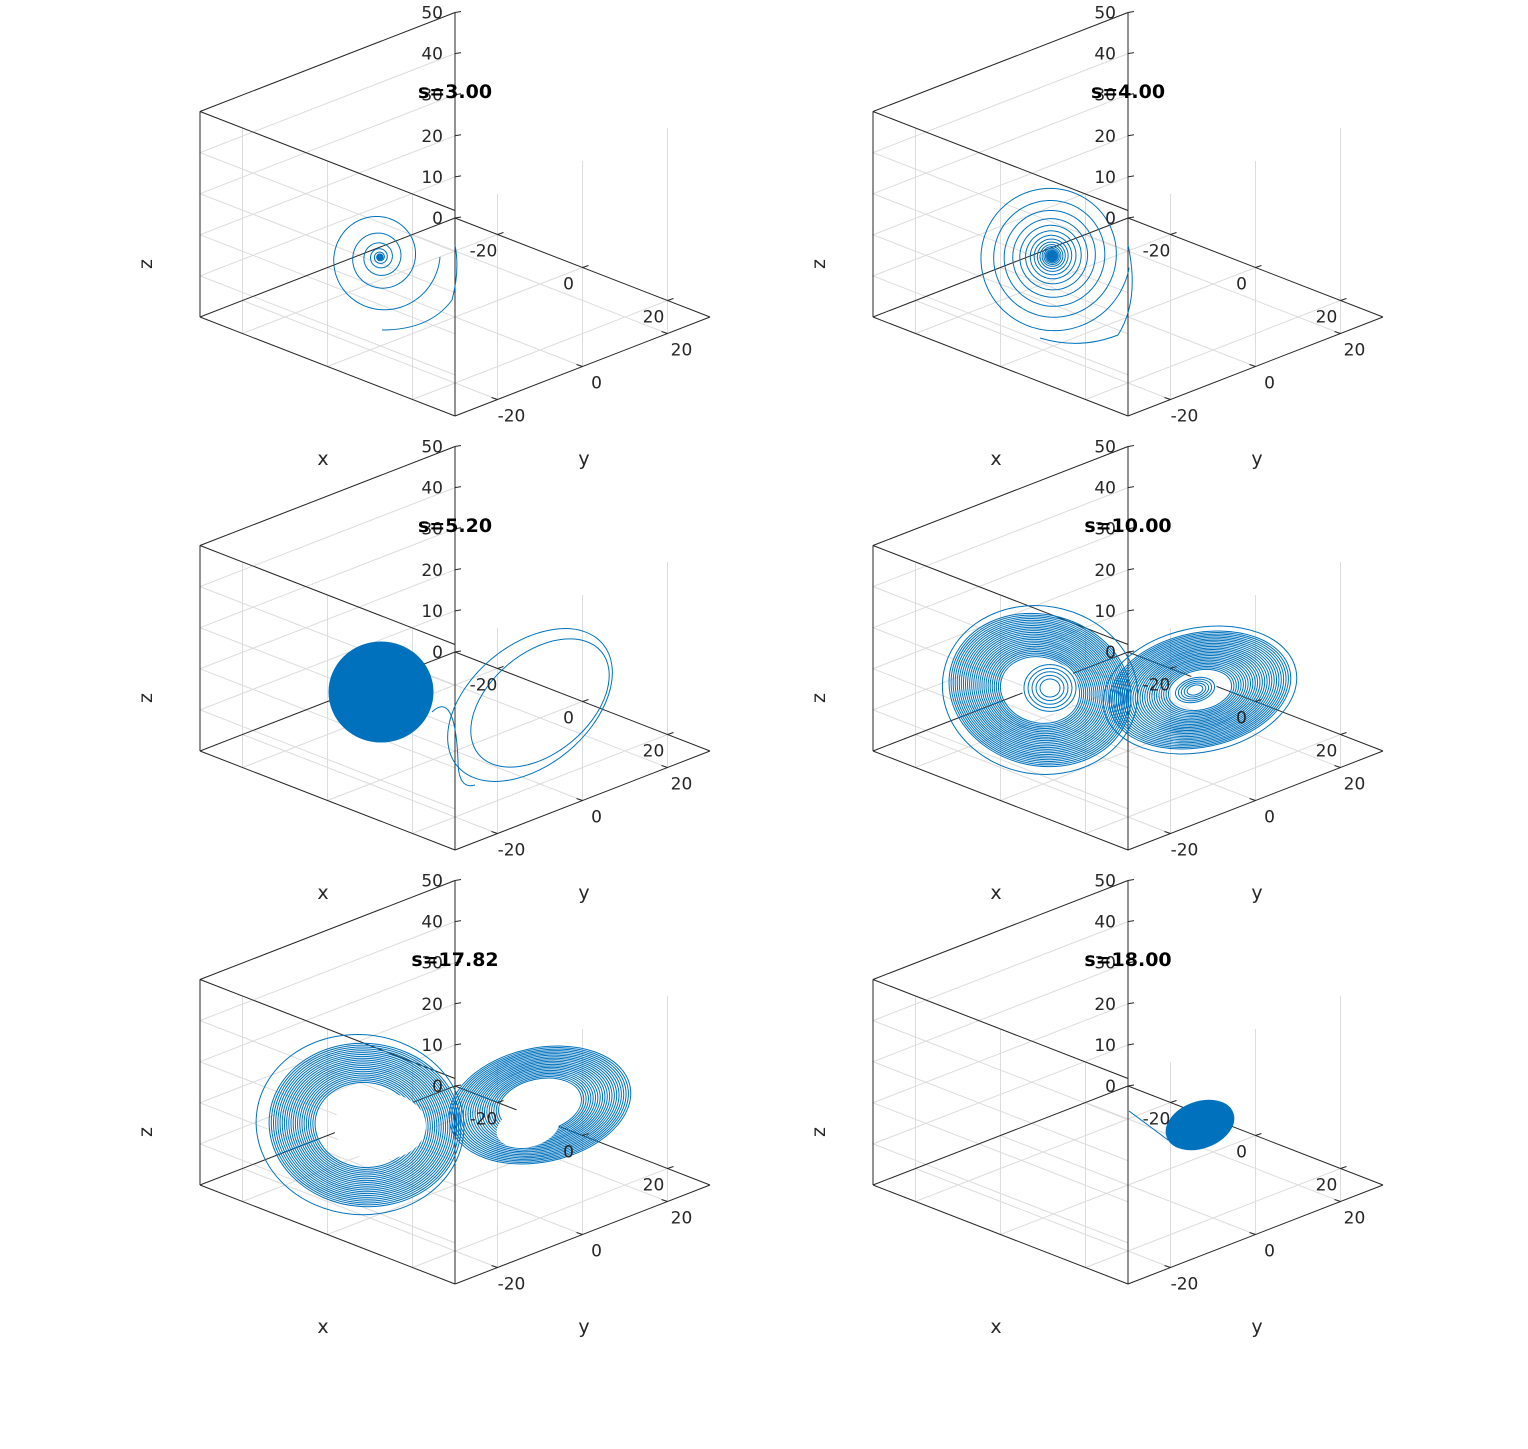  What do you see at coordinates (819, 264) in the screenshot?
I see `z-axis-label: z` at bounding box center [819, 264].